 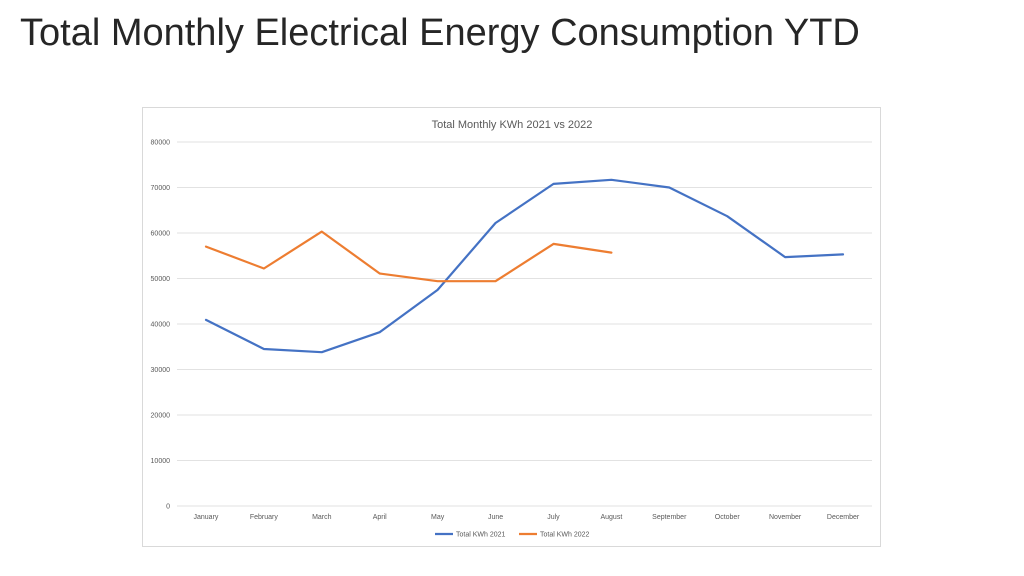 What do you see at coordinates (495, 517) in the screenshot?
I see `x-tick-label: June` at bounding box center [495, 517].